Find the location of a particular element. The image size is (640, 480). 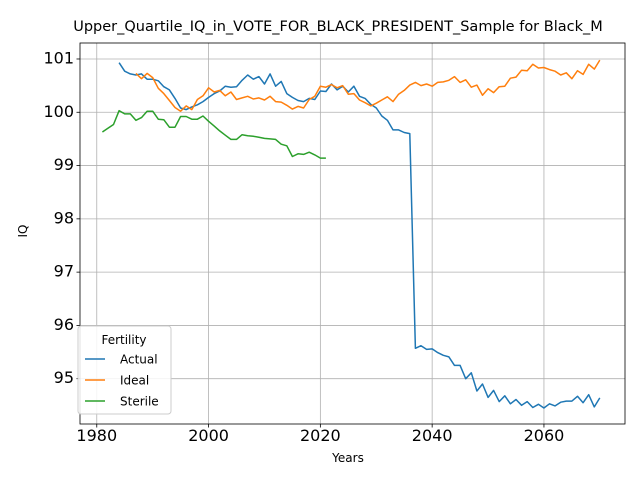

y-tick-label: 99 is located at coordinates (64, 164).